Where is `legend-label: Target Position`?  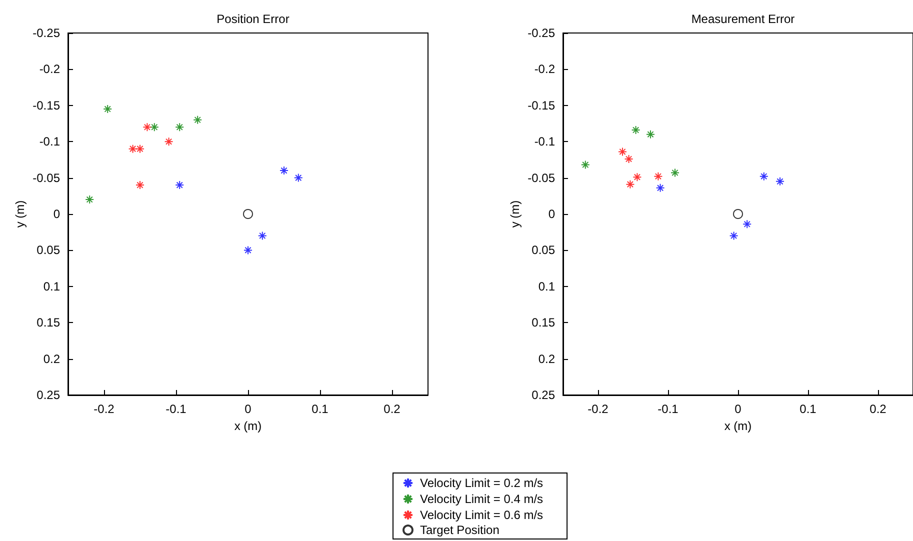 legend-label: Target Position is located at coordinates (460, 530).